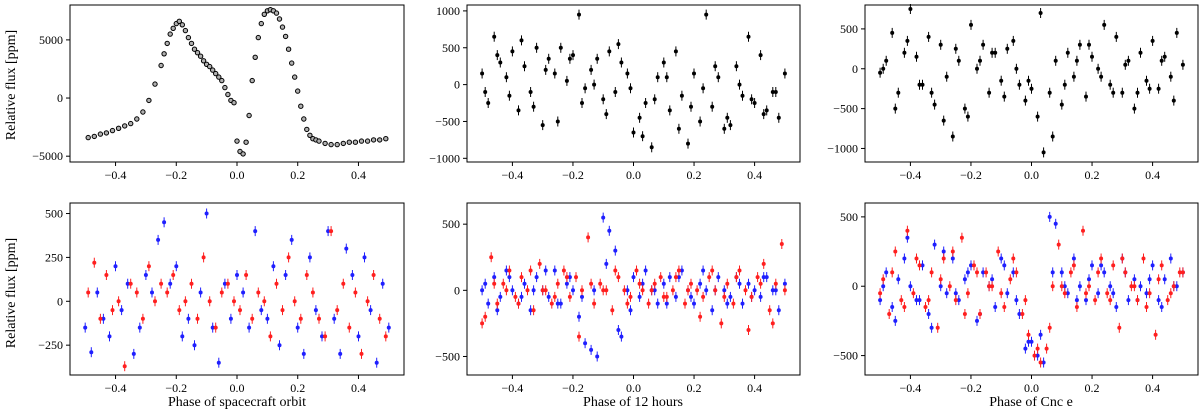 The image size is (1200, 410). What do you see at coordinates (297, 388) in the screenshot?
I see `x-tick-label: 0.2` at bounding box center [297, 388].